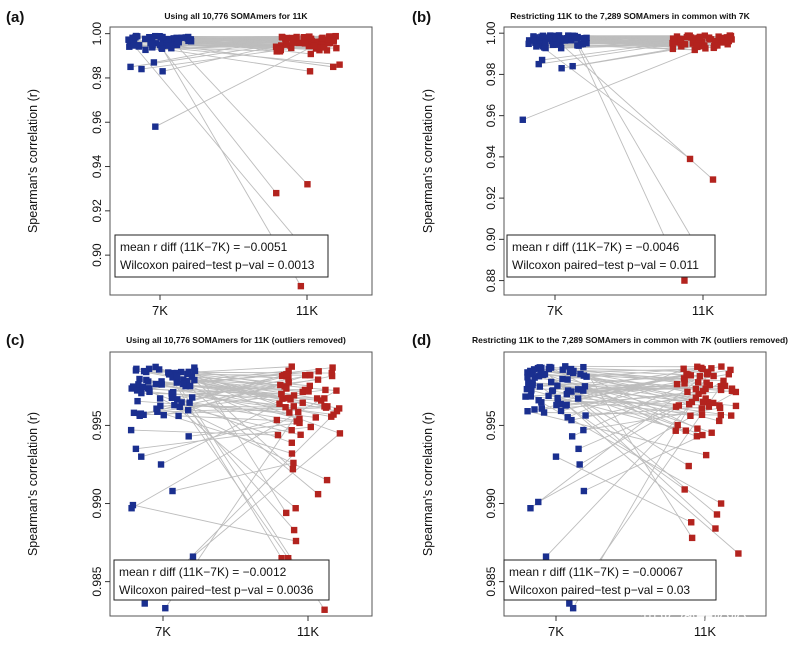 This screenshot has height=649, width=807. What do you see at coordinates (605, 265) in the screenshot?
I see `wilcoxon-text: Wilcoxon paired−test p−val = 0.011` at bounding box center [605, 265].